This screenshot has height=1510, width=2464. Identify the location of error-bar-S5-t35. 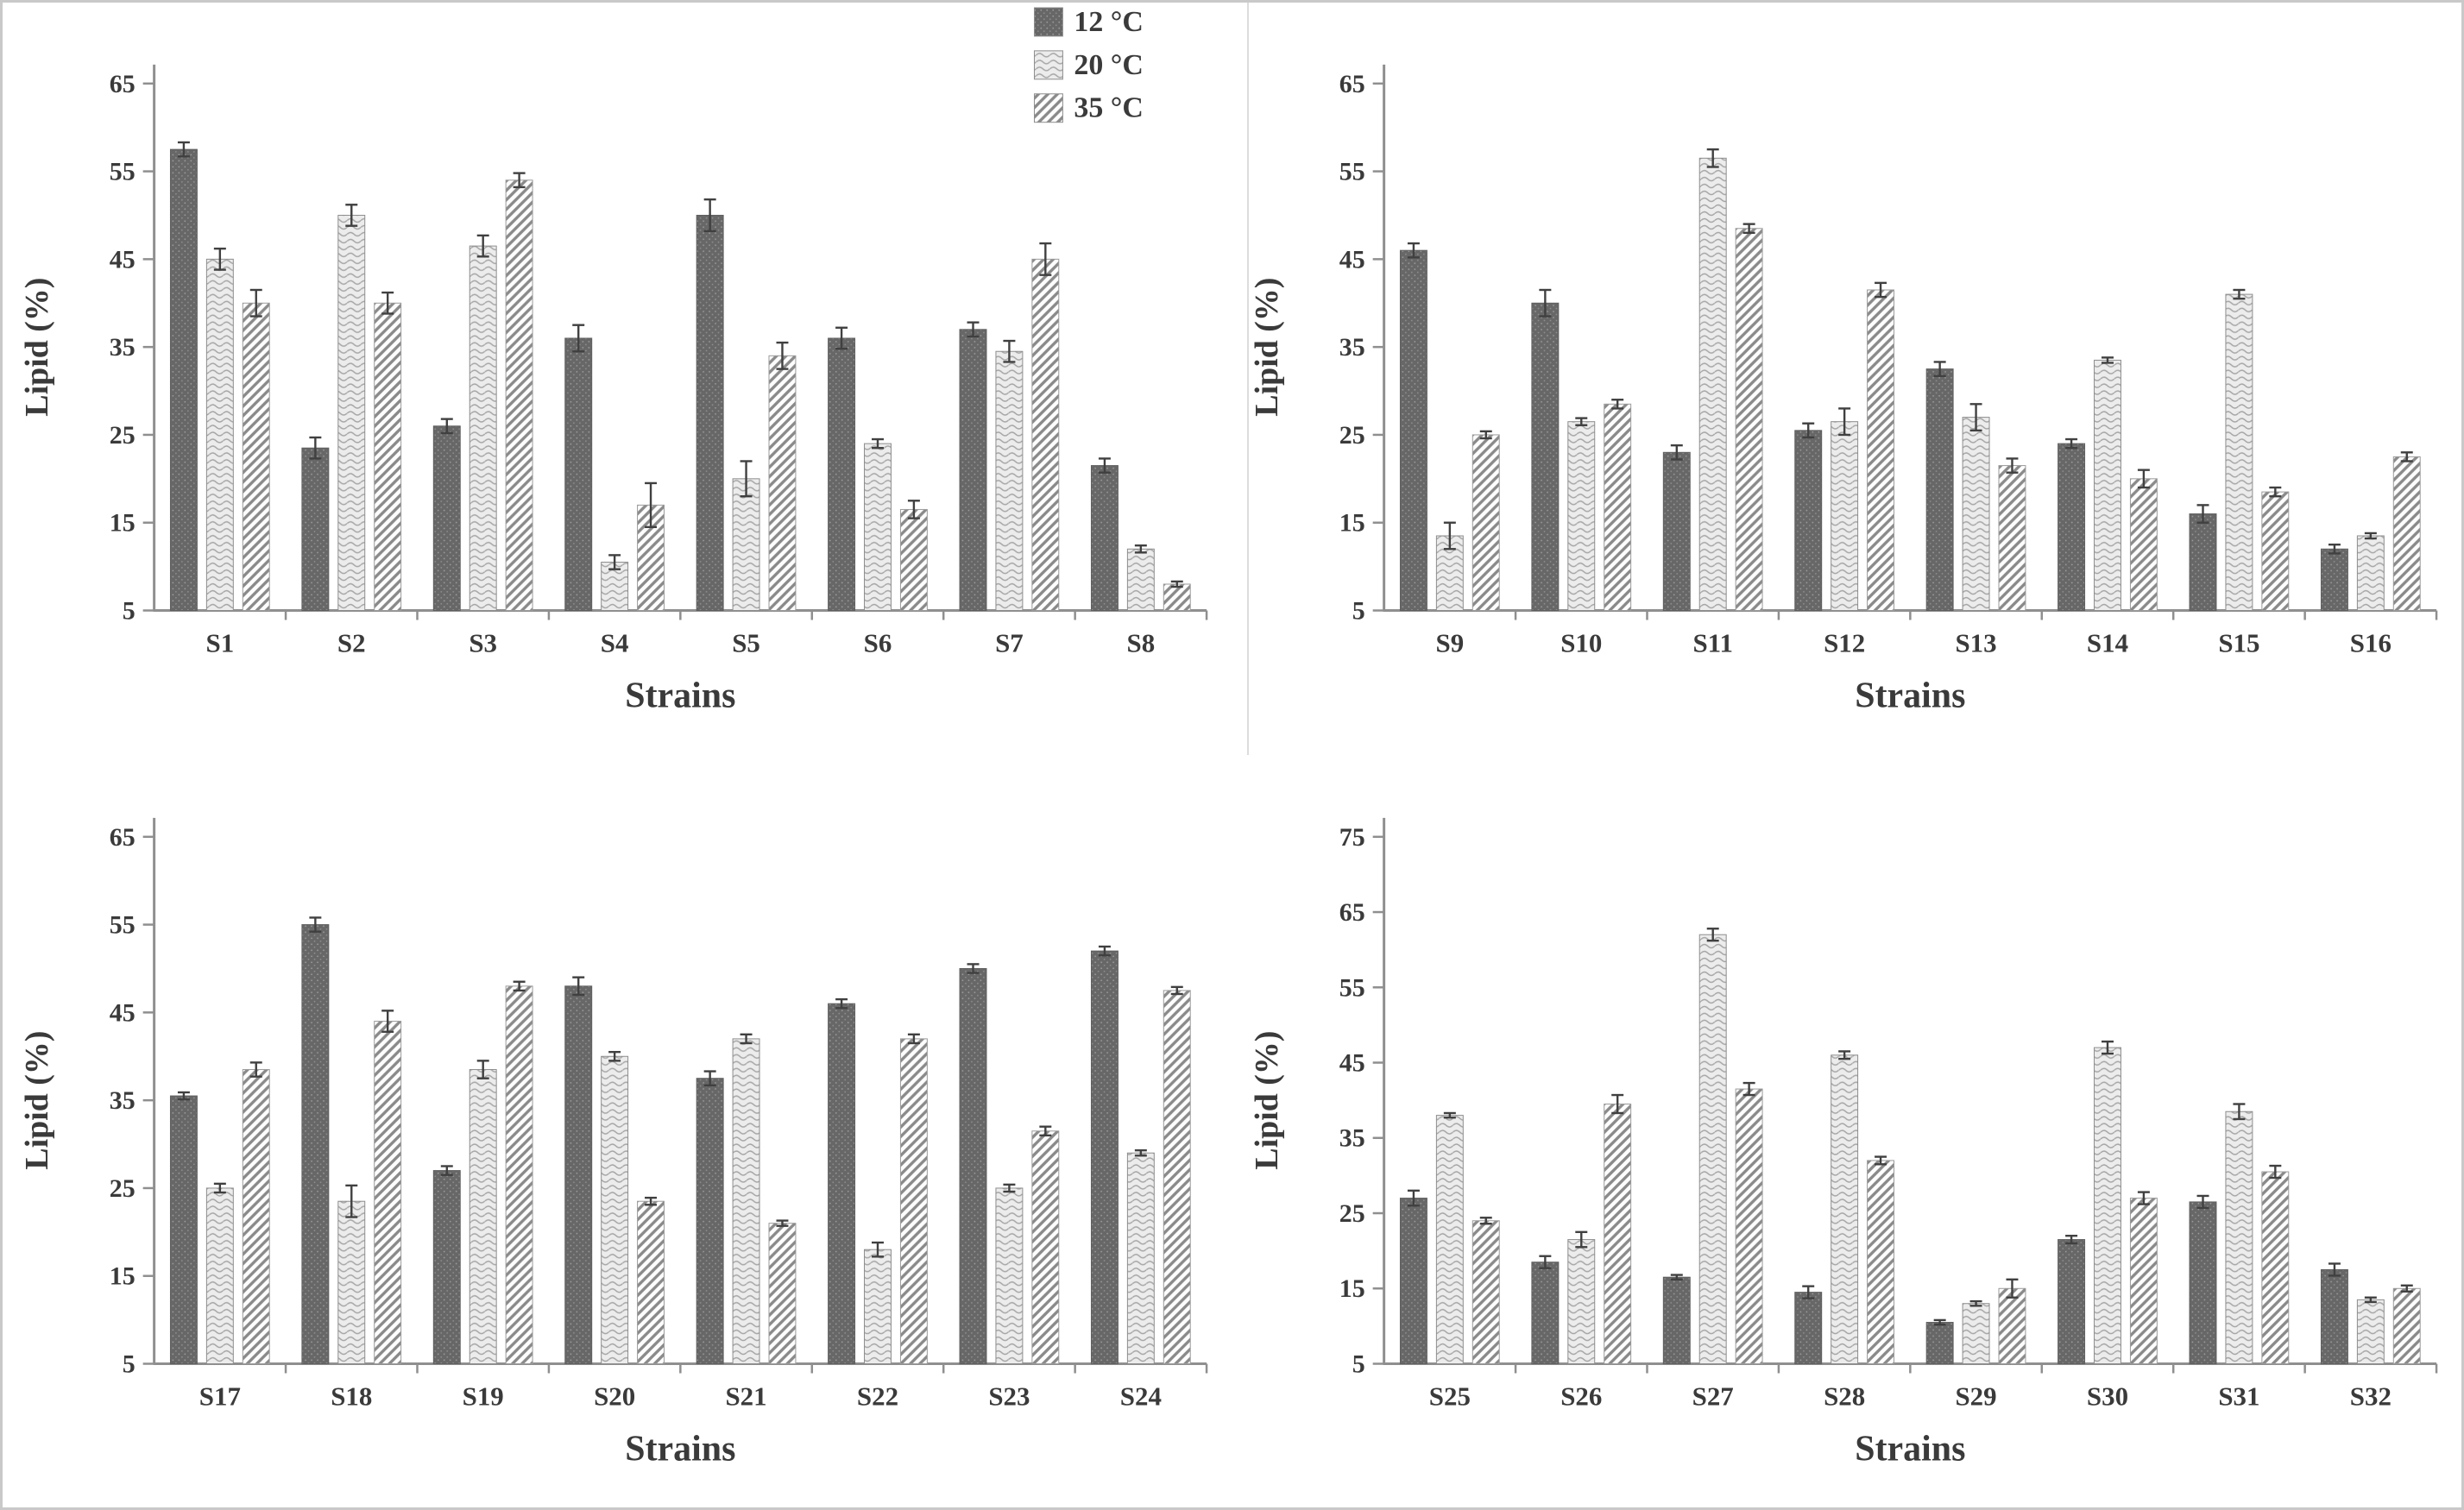
(782, 355).